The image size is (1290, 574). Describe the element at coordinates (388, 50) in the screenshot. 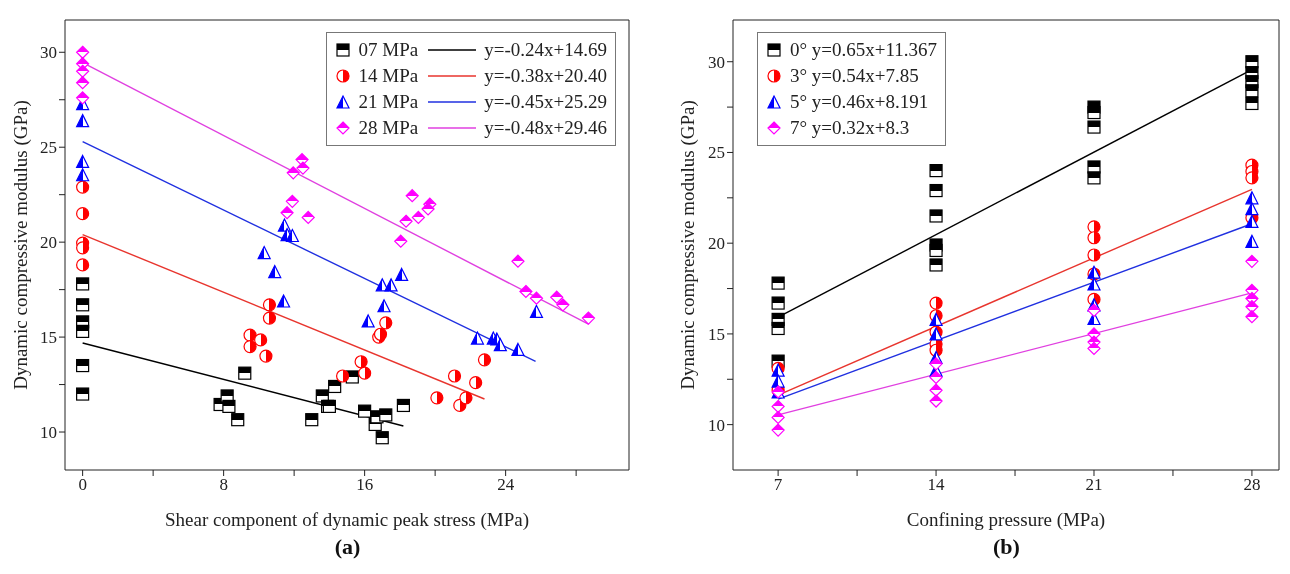

I see `legend-label: 07 MPa` at that location.